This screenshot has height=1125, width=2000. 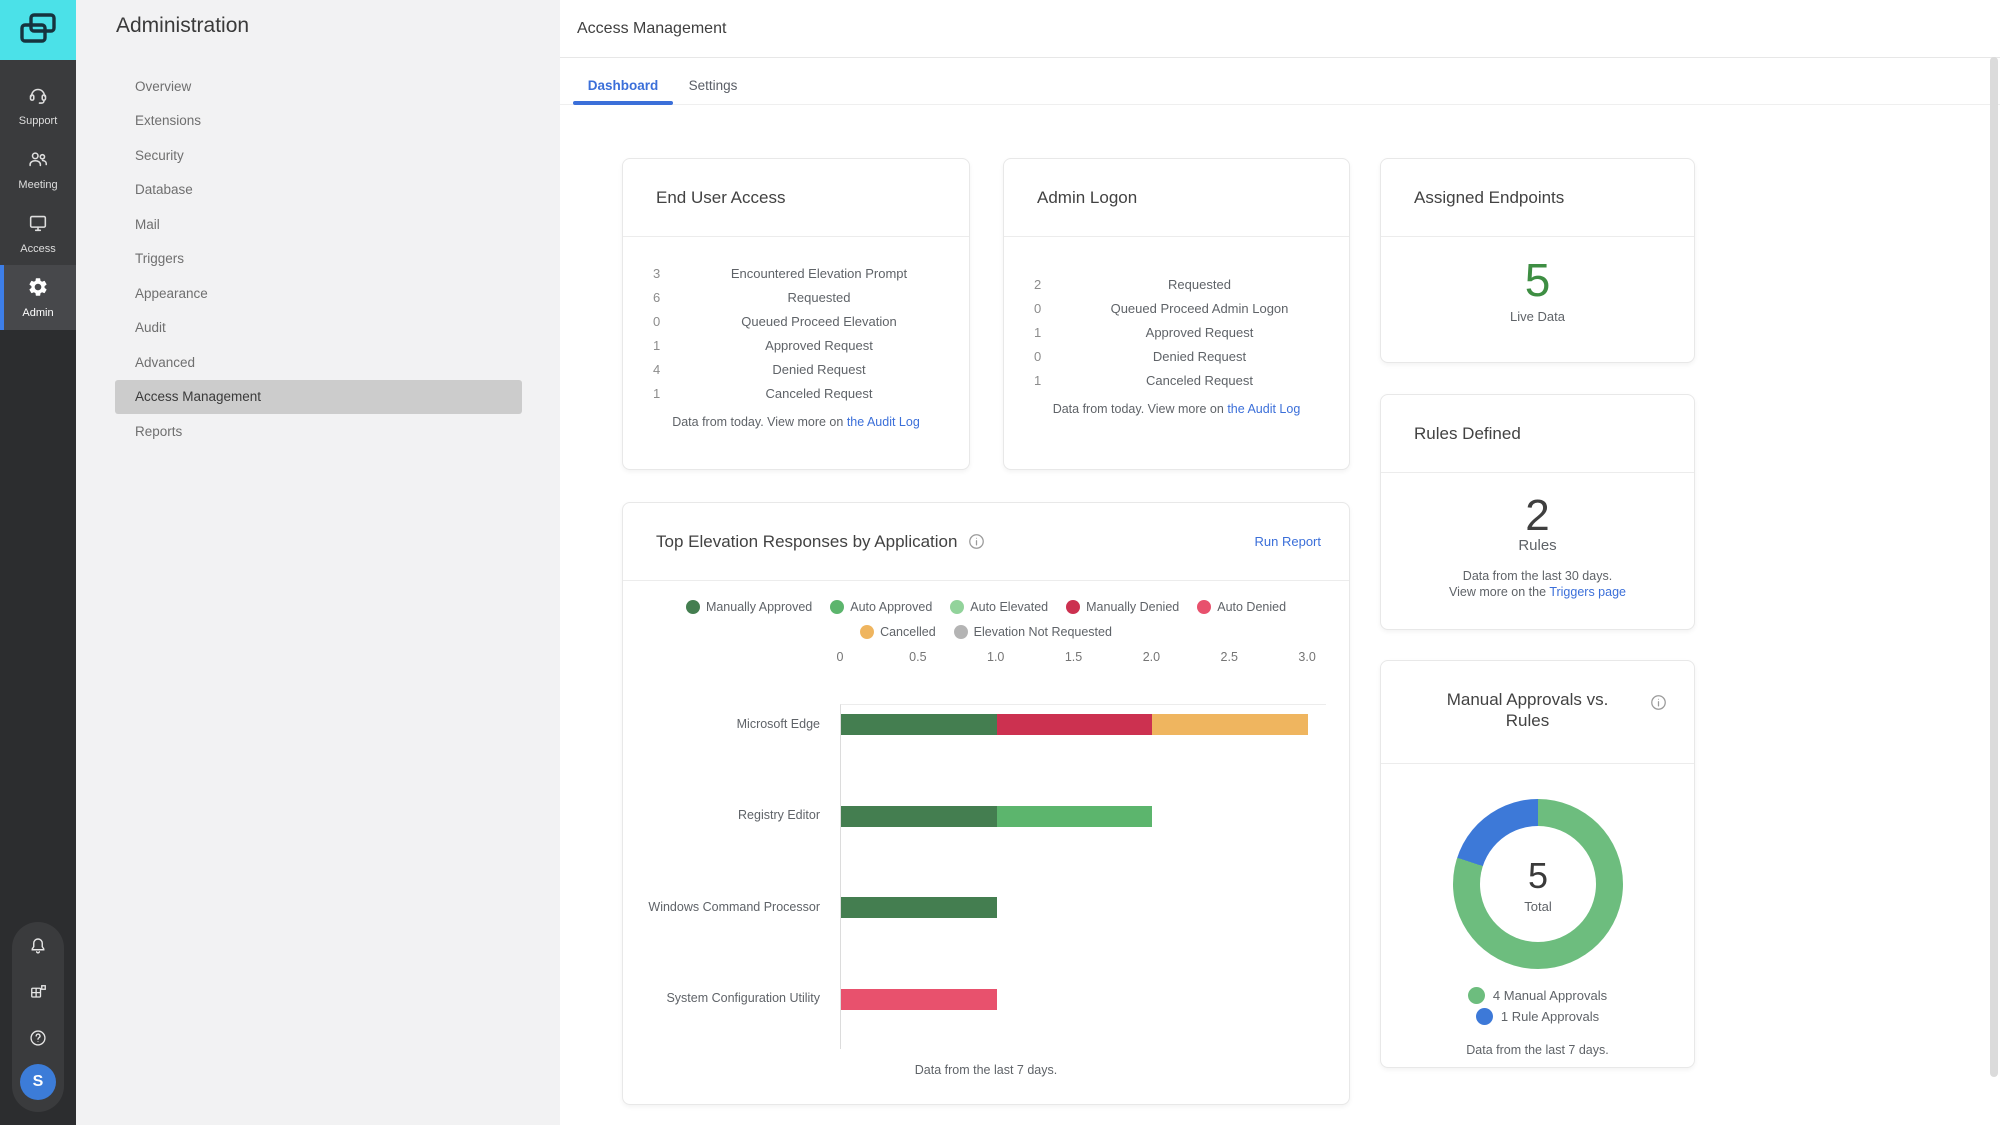 I want to click on card-header: End User Access, so click(x=796, y=197).